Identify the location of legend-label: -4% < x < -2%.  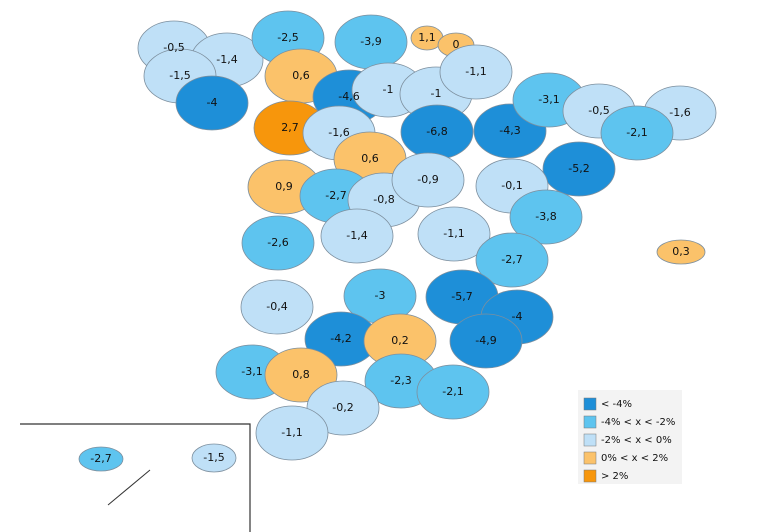
(638, 422).